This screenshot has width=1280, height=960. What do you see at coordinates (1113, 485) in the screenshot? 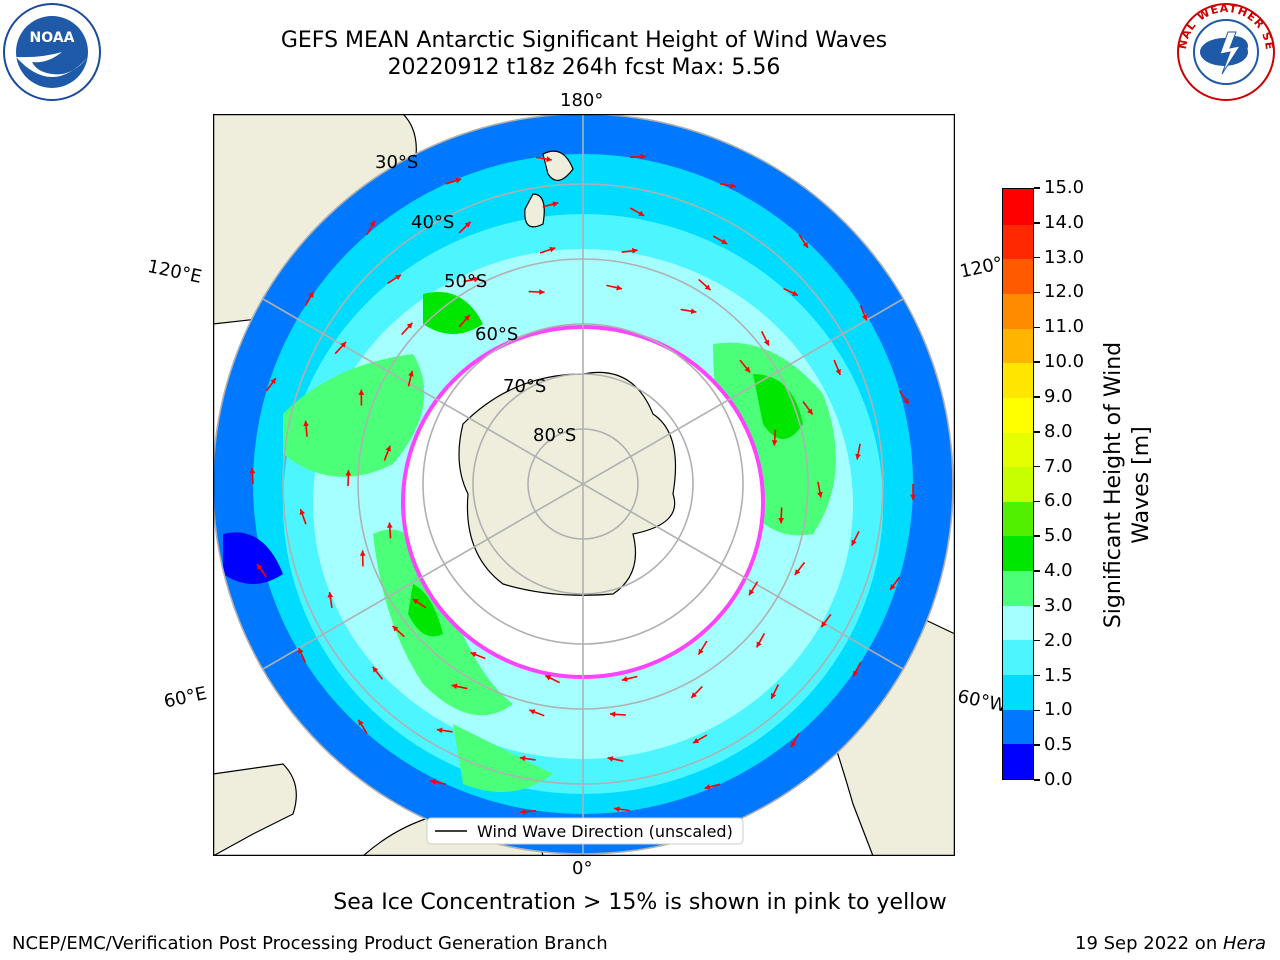
I see `colorbar-label-line1: Significant Height of Wind` at bounding box center [1113, 485].